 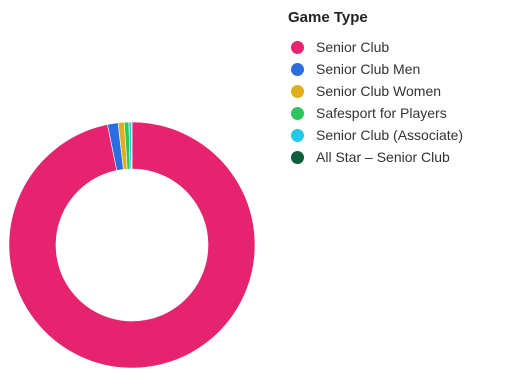 I want to click on slice-all-star-senior-club, so click(x=131, y=145).